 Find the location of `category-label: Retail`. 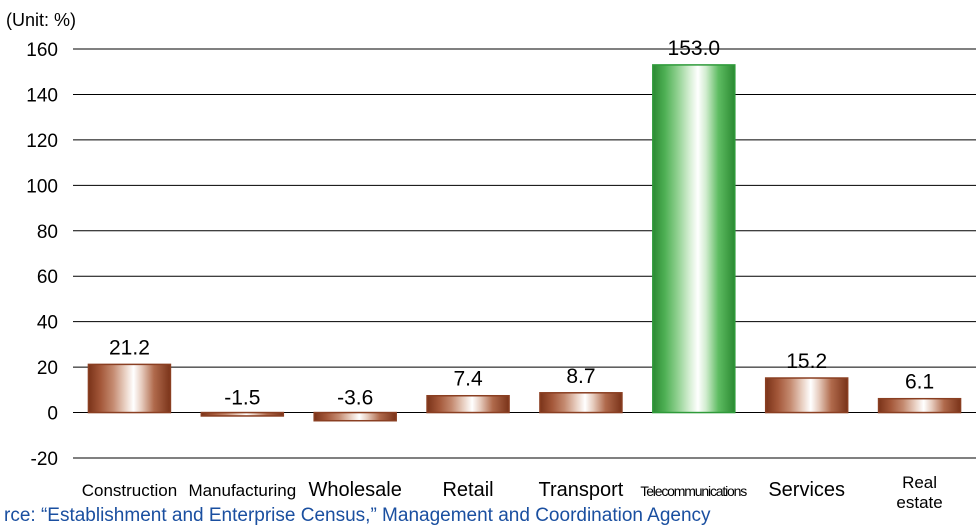

category-label: Retail is located at coordinates (467, 490).